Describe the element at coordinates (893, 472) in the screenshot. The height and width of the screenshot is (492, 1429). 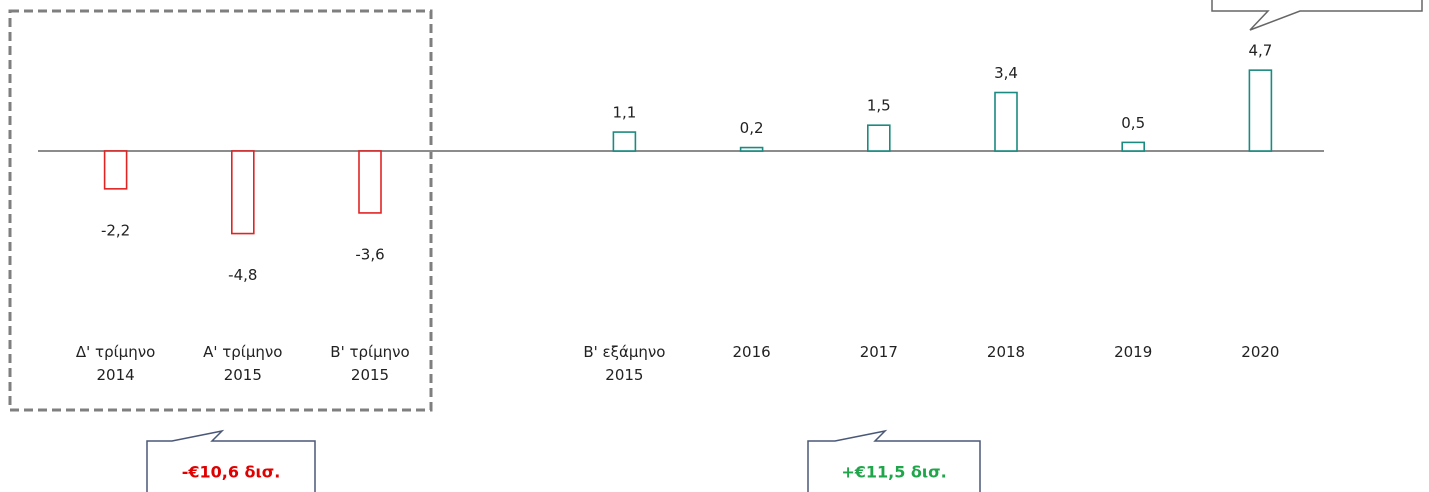
I see `annotation: +€11,5 δισ.` at that location.